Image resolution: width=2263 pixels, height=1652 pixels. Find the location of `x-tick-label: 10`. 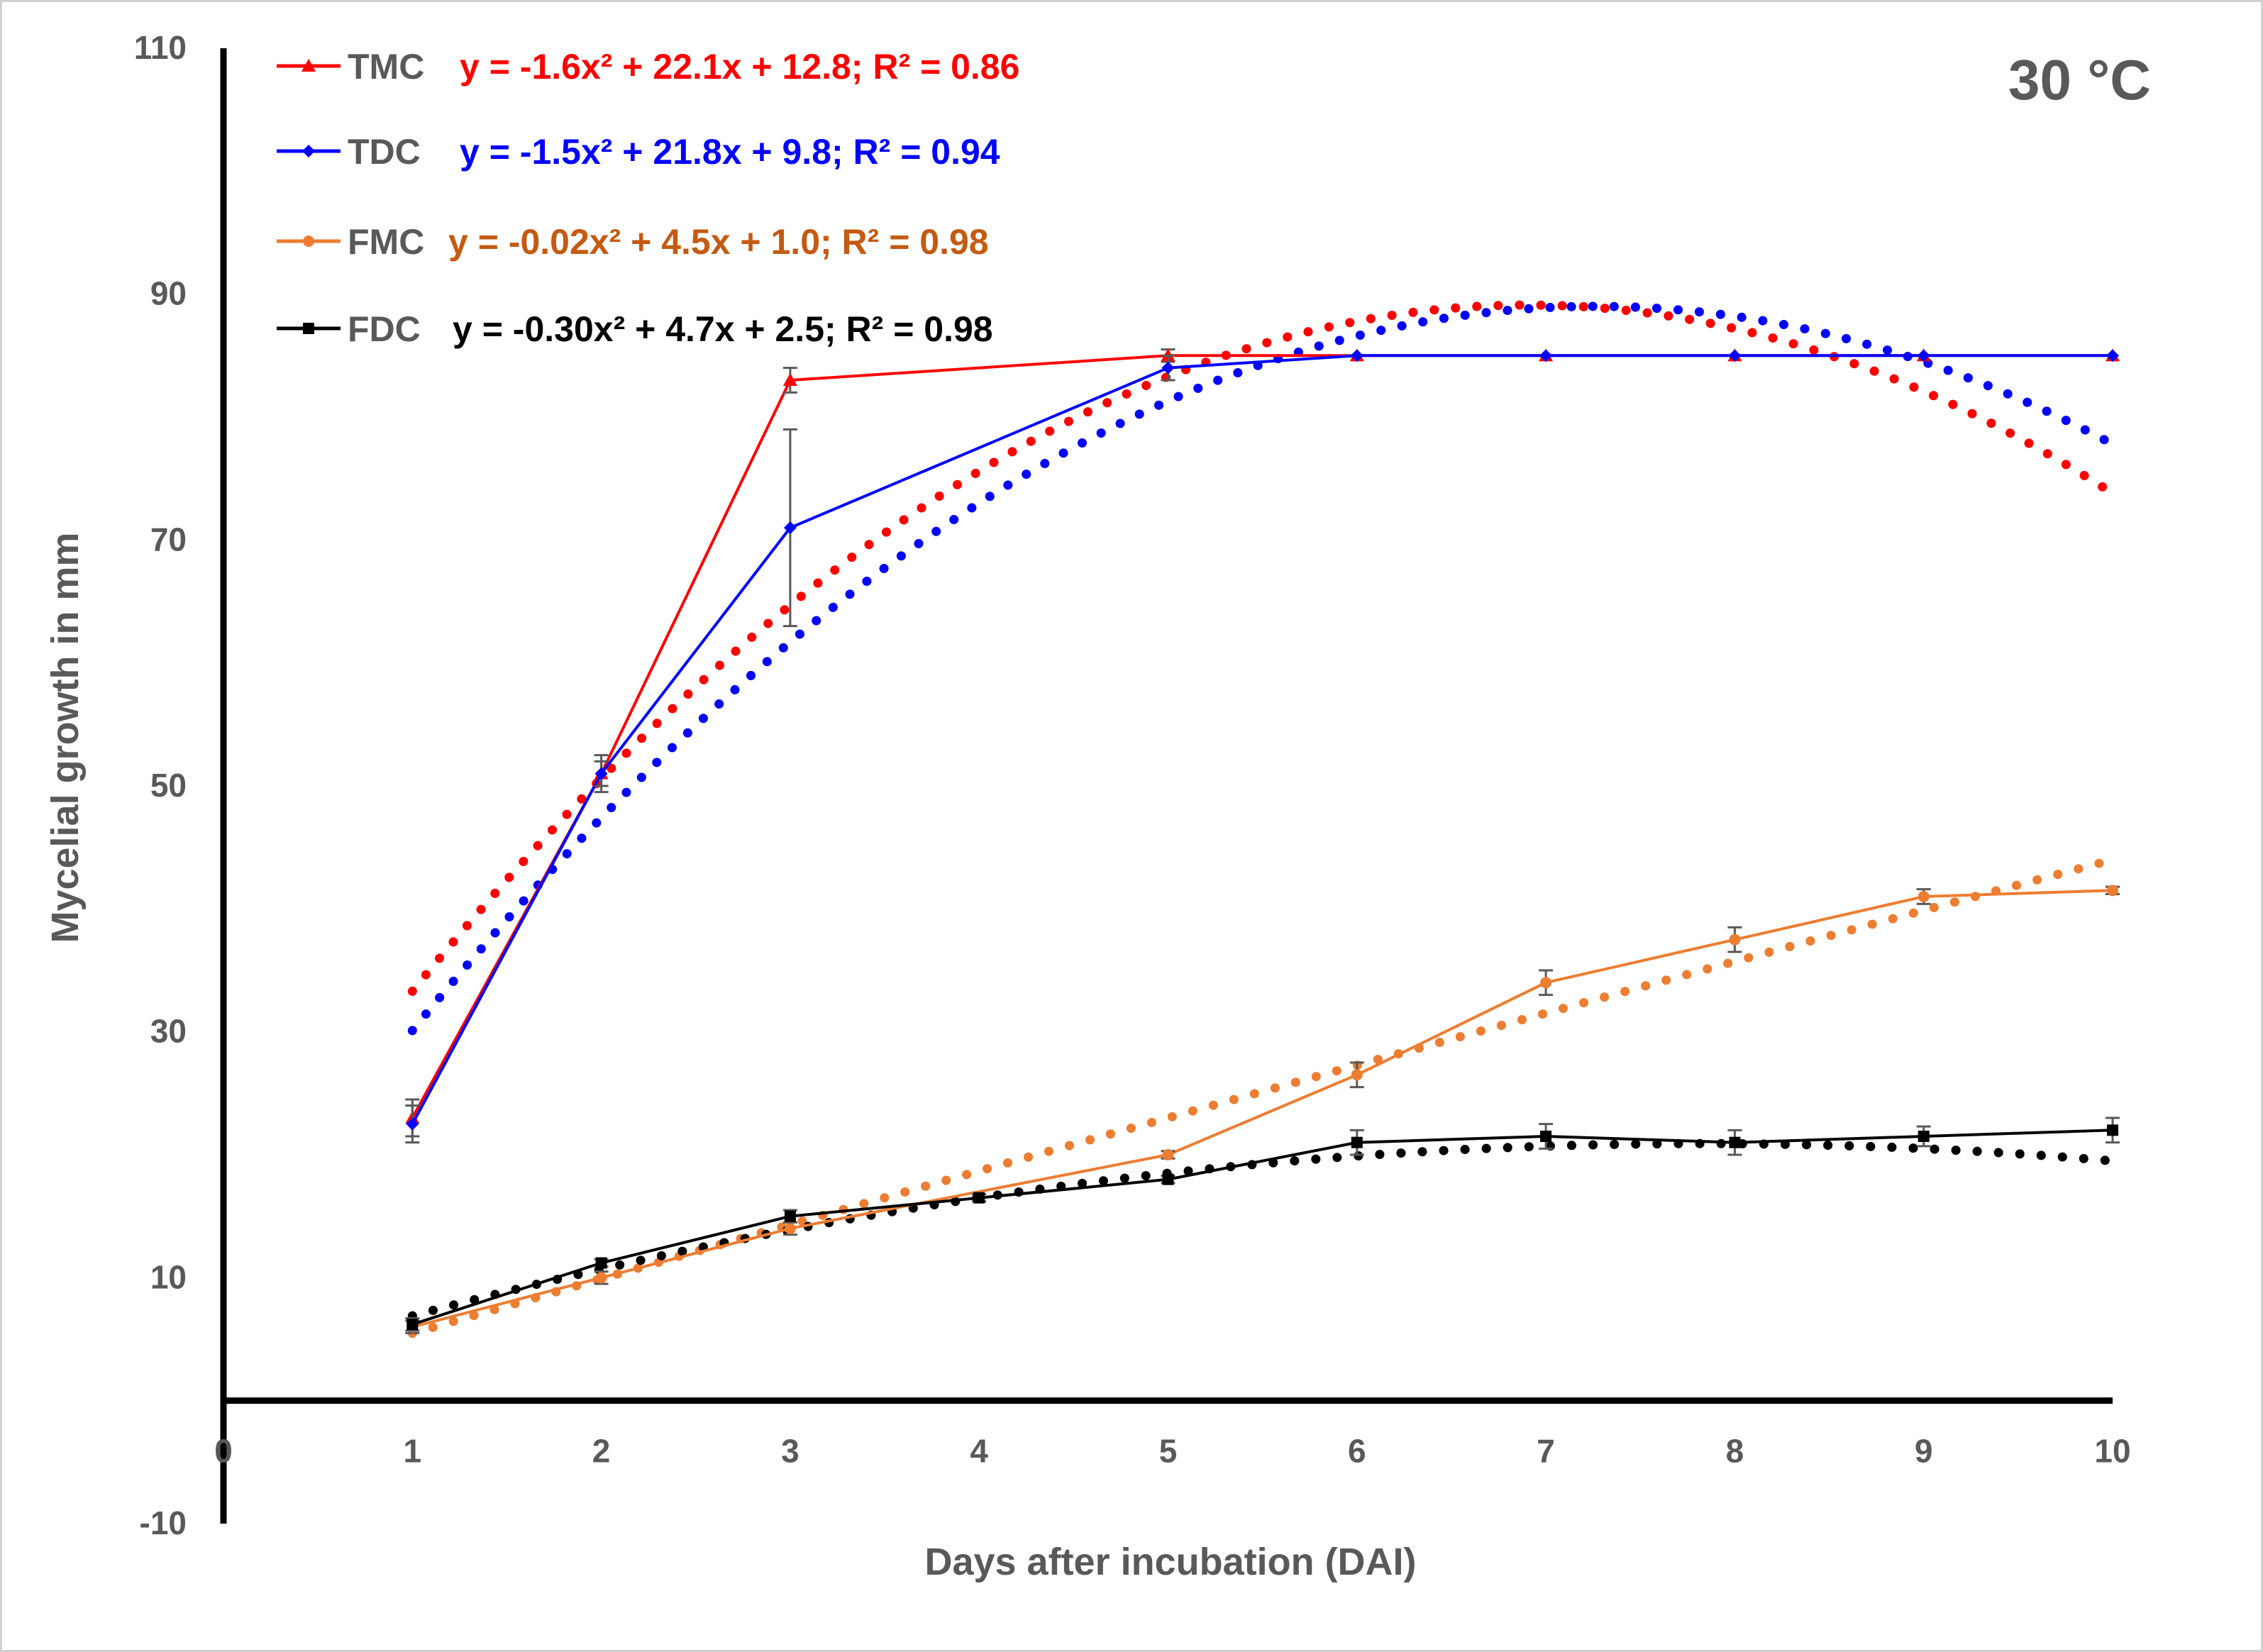

x-tick-label: 10 is located at coordinates (2112, 1451).